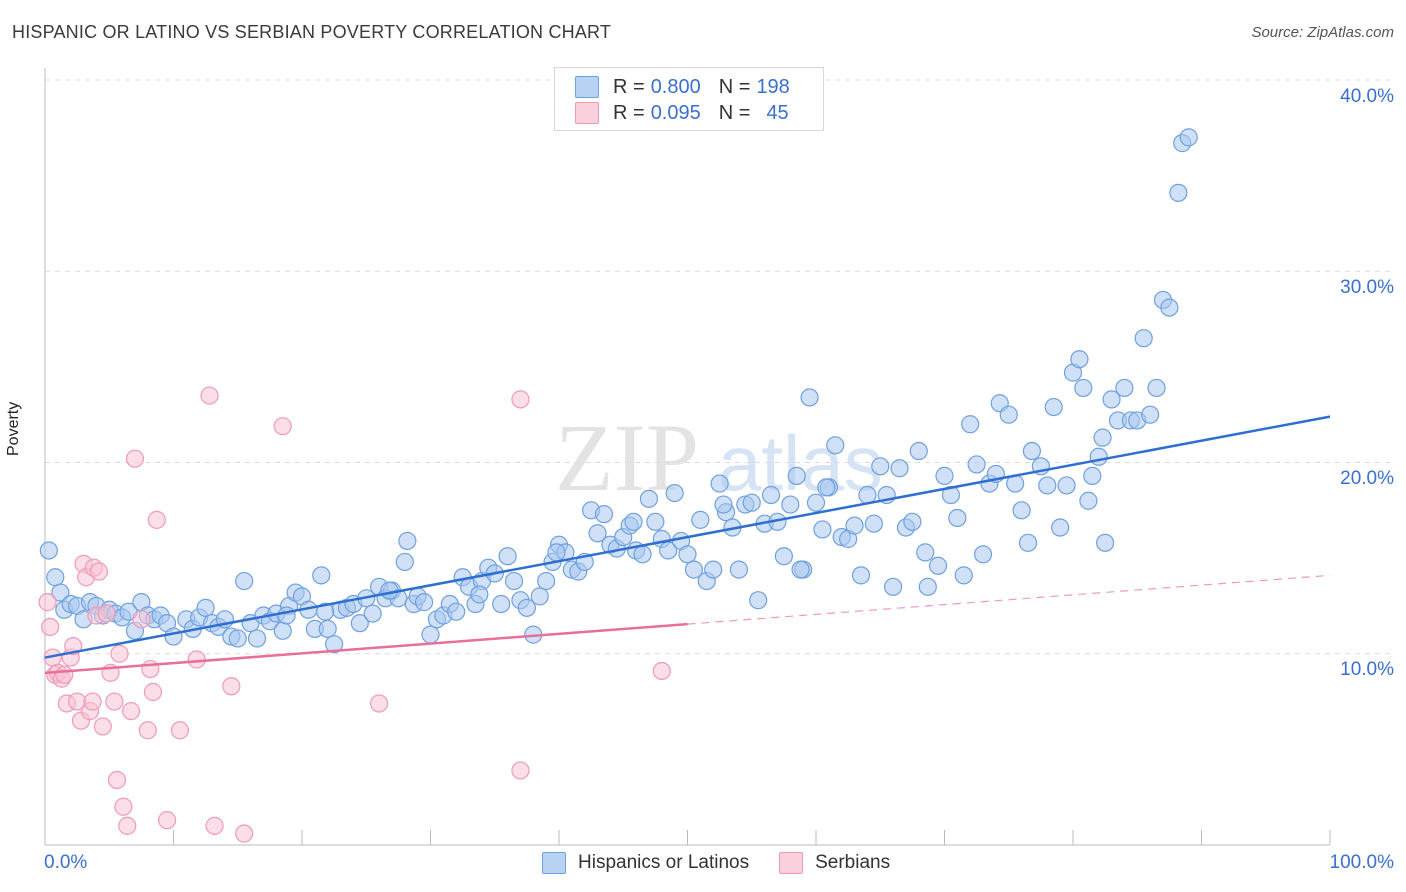 The height and width of the screenshot is (892, 1406). What do you see at coordinates (554, 863) in the screenshot?
I see `hispanic-legend-swatch` at bounding box center [554, 863].